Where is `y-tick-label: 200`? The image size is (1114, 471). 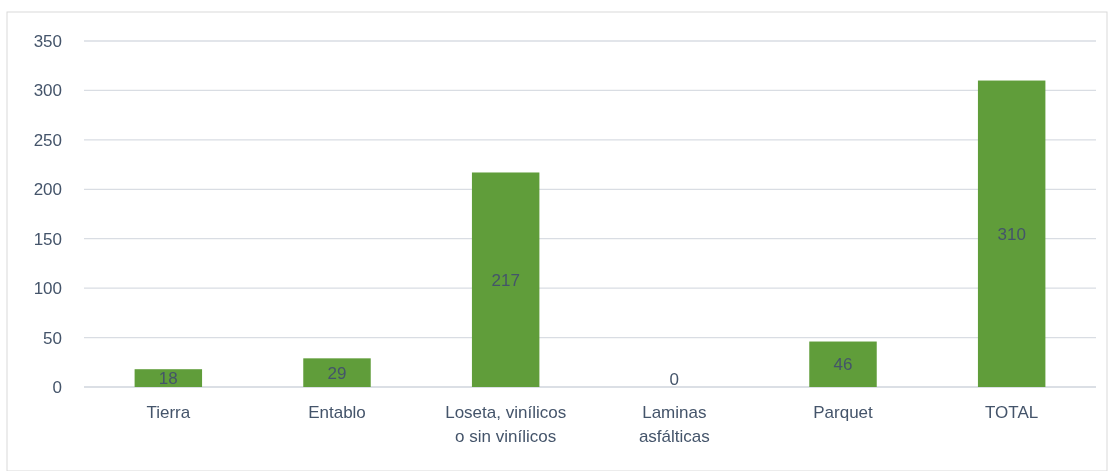 y-tick-label: 200 is located at coordinates (47, 190).